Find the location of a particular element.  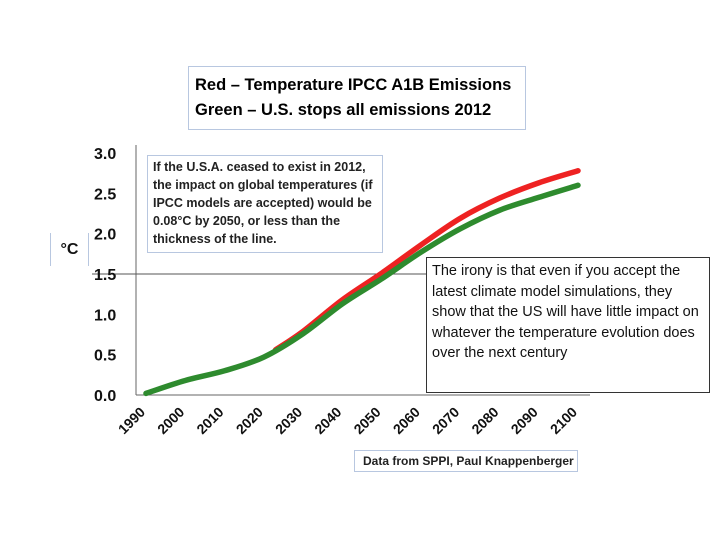

x-tick-label: 1990 is located at coordinates (131, 420).